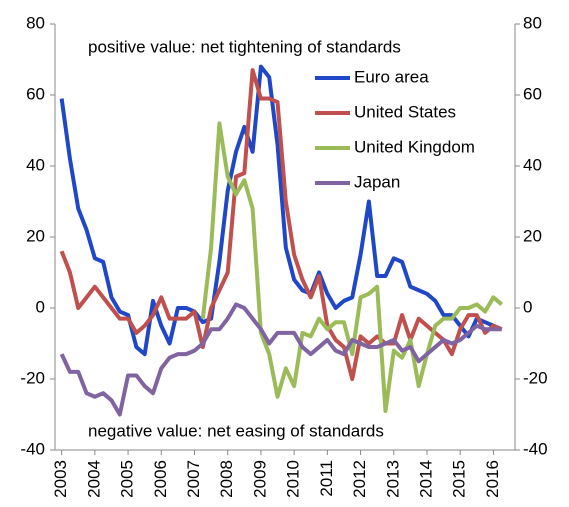 The image size is (569, 507). I want to click on x-tick-label: 2005, so click(127, 479).